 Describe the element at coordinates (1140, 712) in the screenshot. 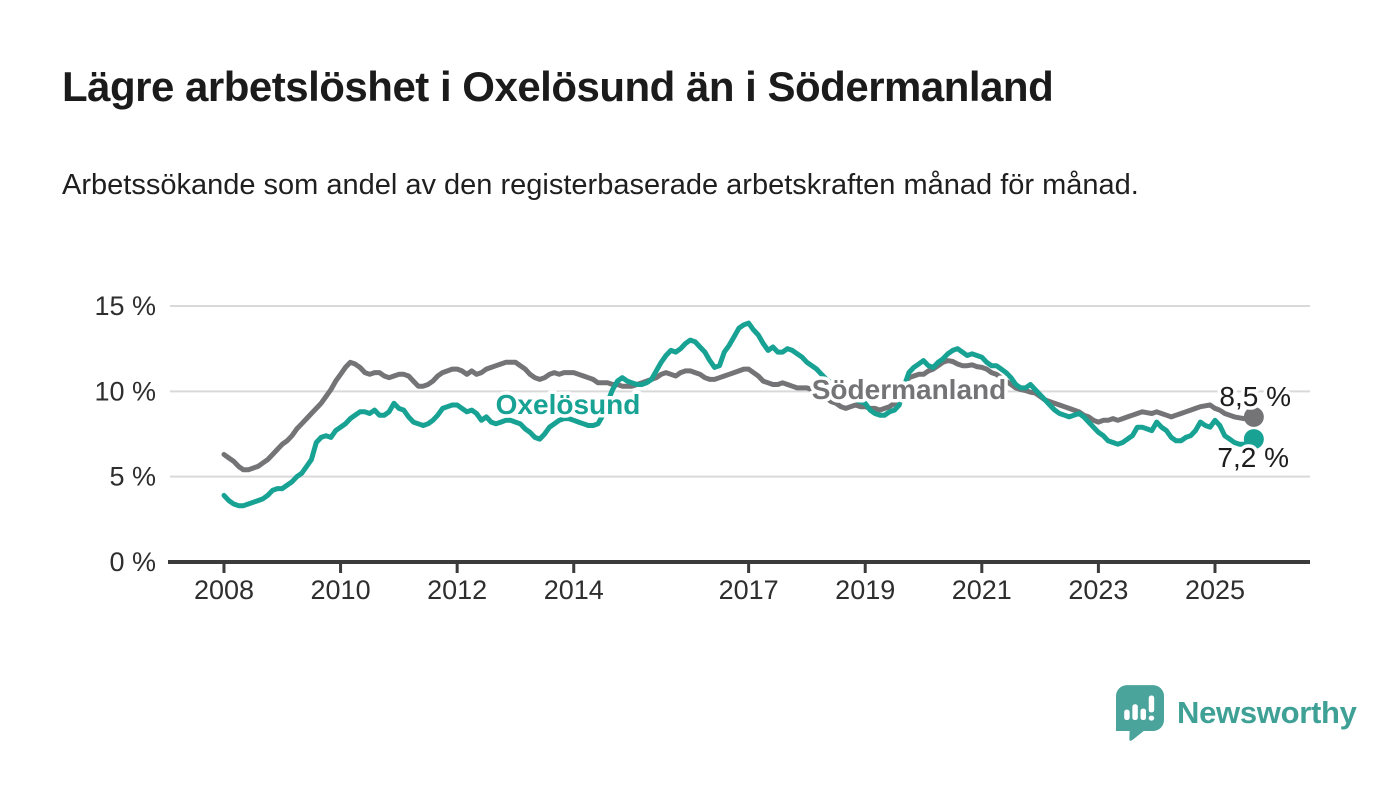

I see `newsworthy-logo-icon` at that location.